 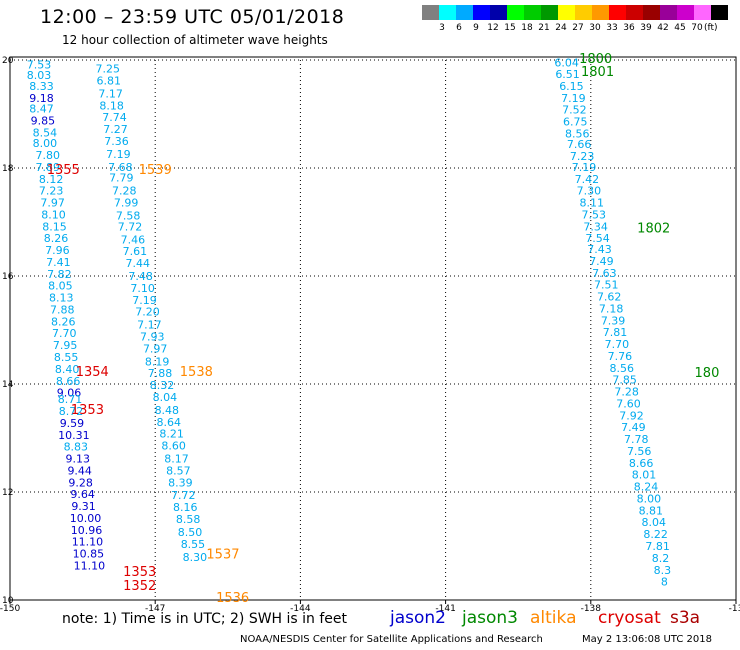 What do you see at coordinates (601, 261) in the screenshot?
I see `wave-height-value: 7.49` at bounding box center [601, 261].